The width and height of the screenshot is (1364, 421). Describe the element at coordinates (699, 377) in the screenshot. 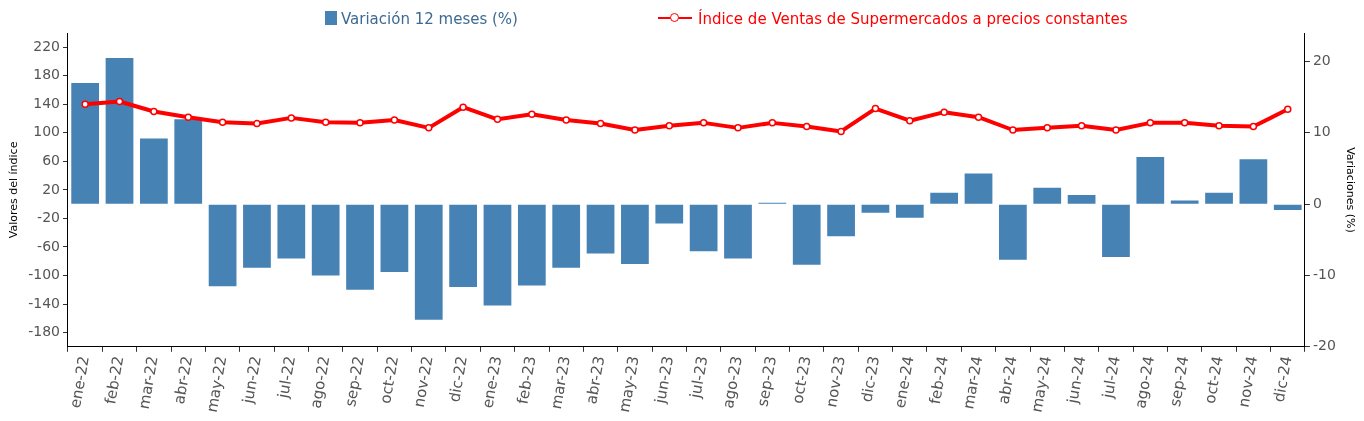

I see `x-tick-label: jul-23` at that location.